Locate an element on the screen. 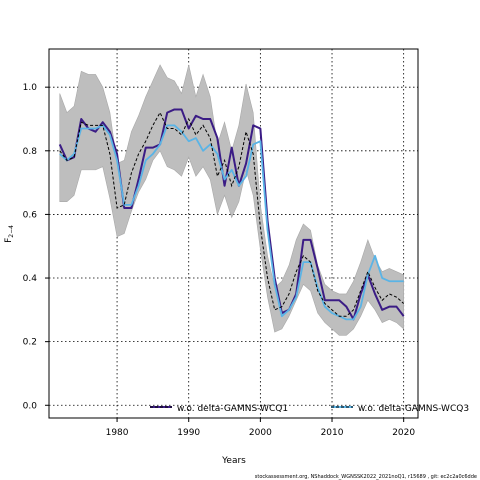 This screenshot has width=480, height=480. y-axis-label: F2−4 is located at coordinates (9, 234).